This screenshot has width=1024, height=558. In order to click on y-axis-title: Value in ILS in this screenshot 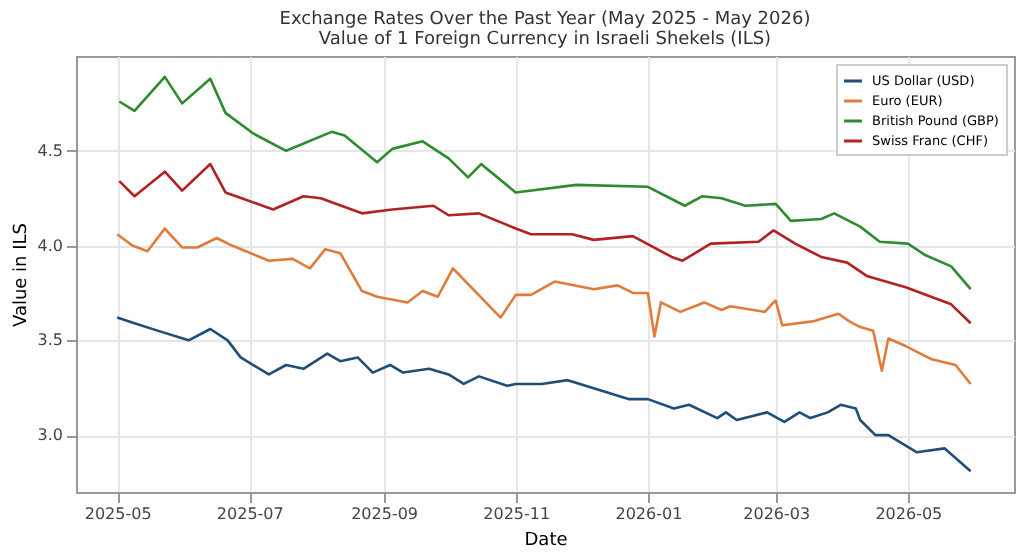, I will do `click(21, 275)`.